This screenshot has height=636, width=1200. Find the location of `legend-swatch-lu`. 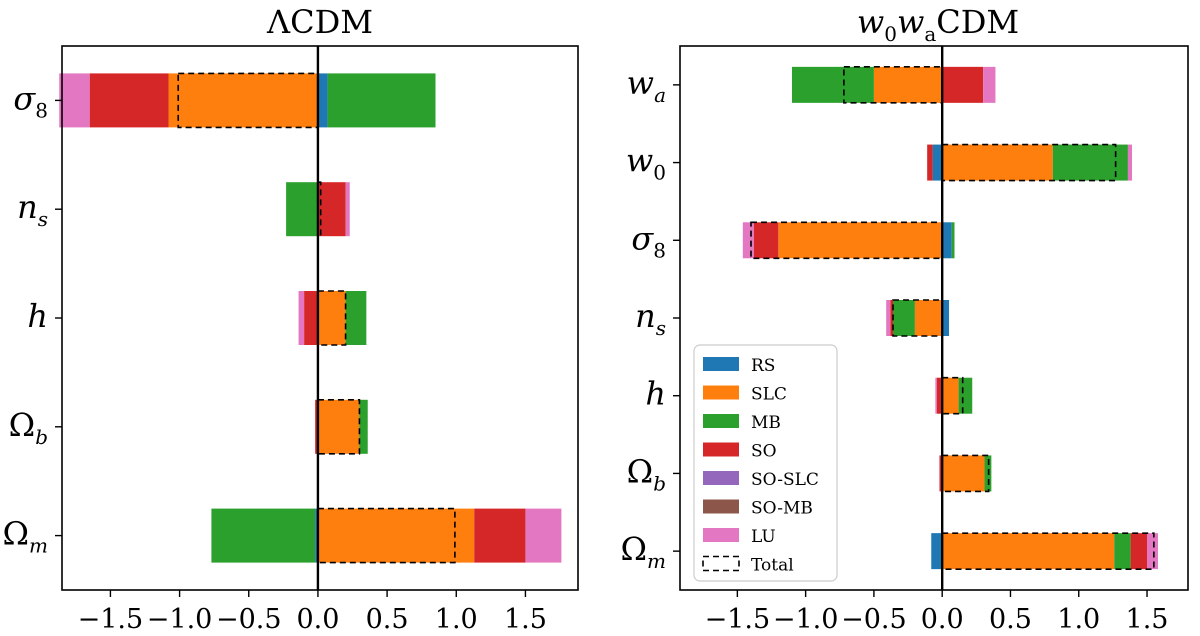

legend-swatch-lu is located at coordinates (721, 535).